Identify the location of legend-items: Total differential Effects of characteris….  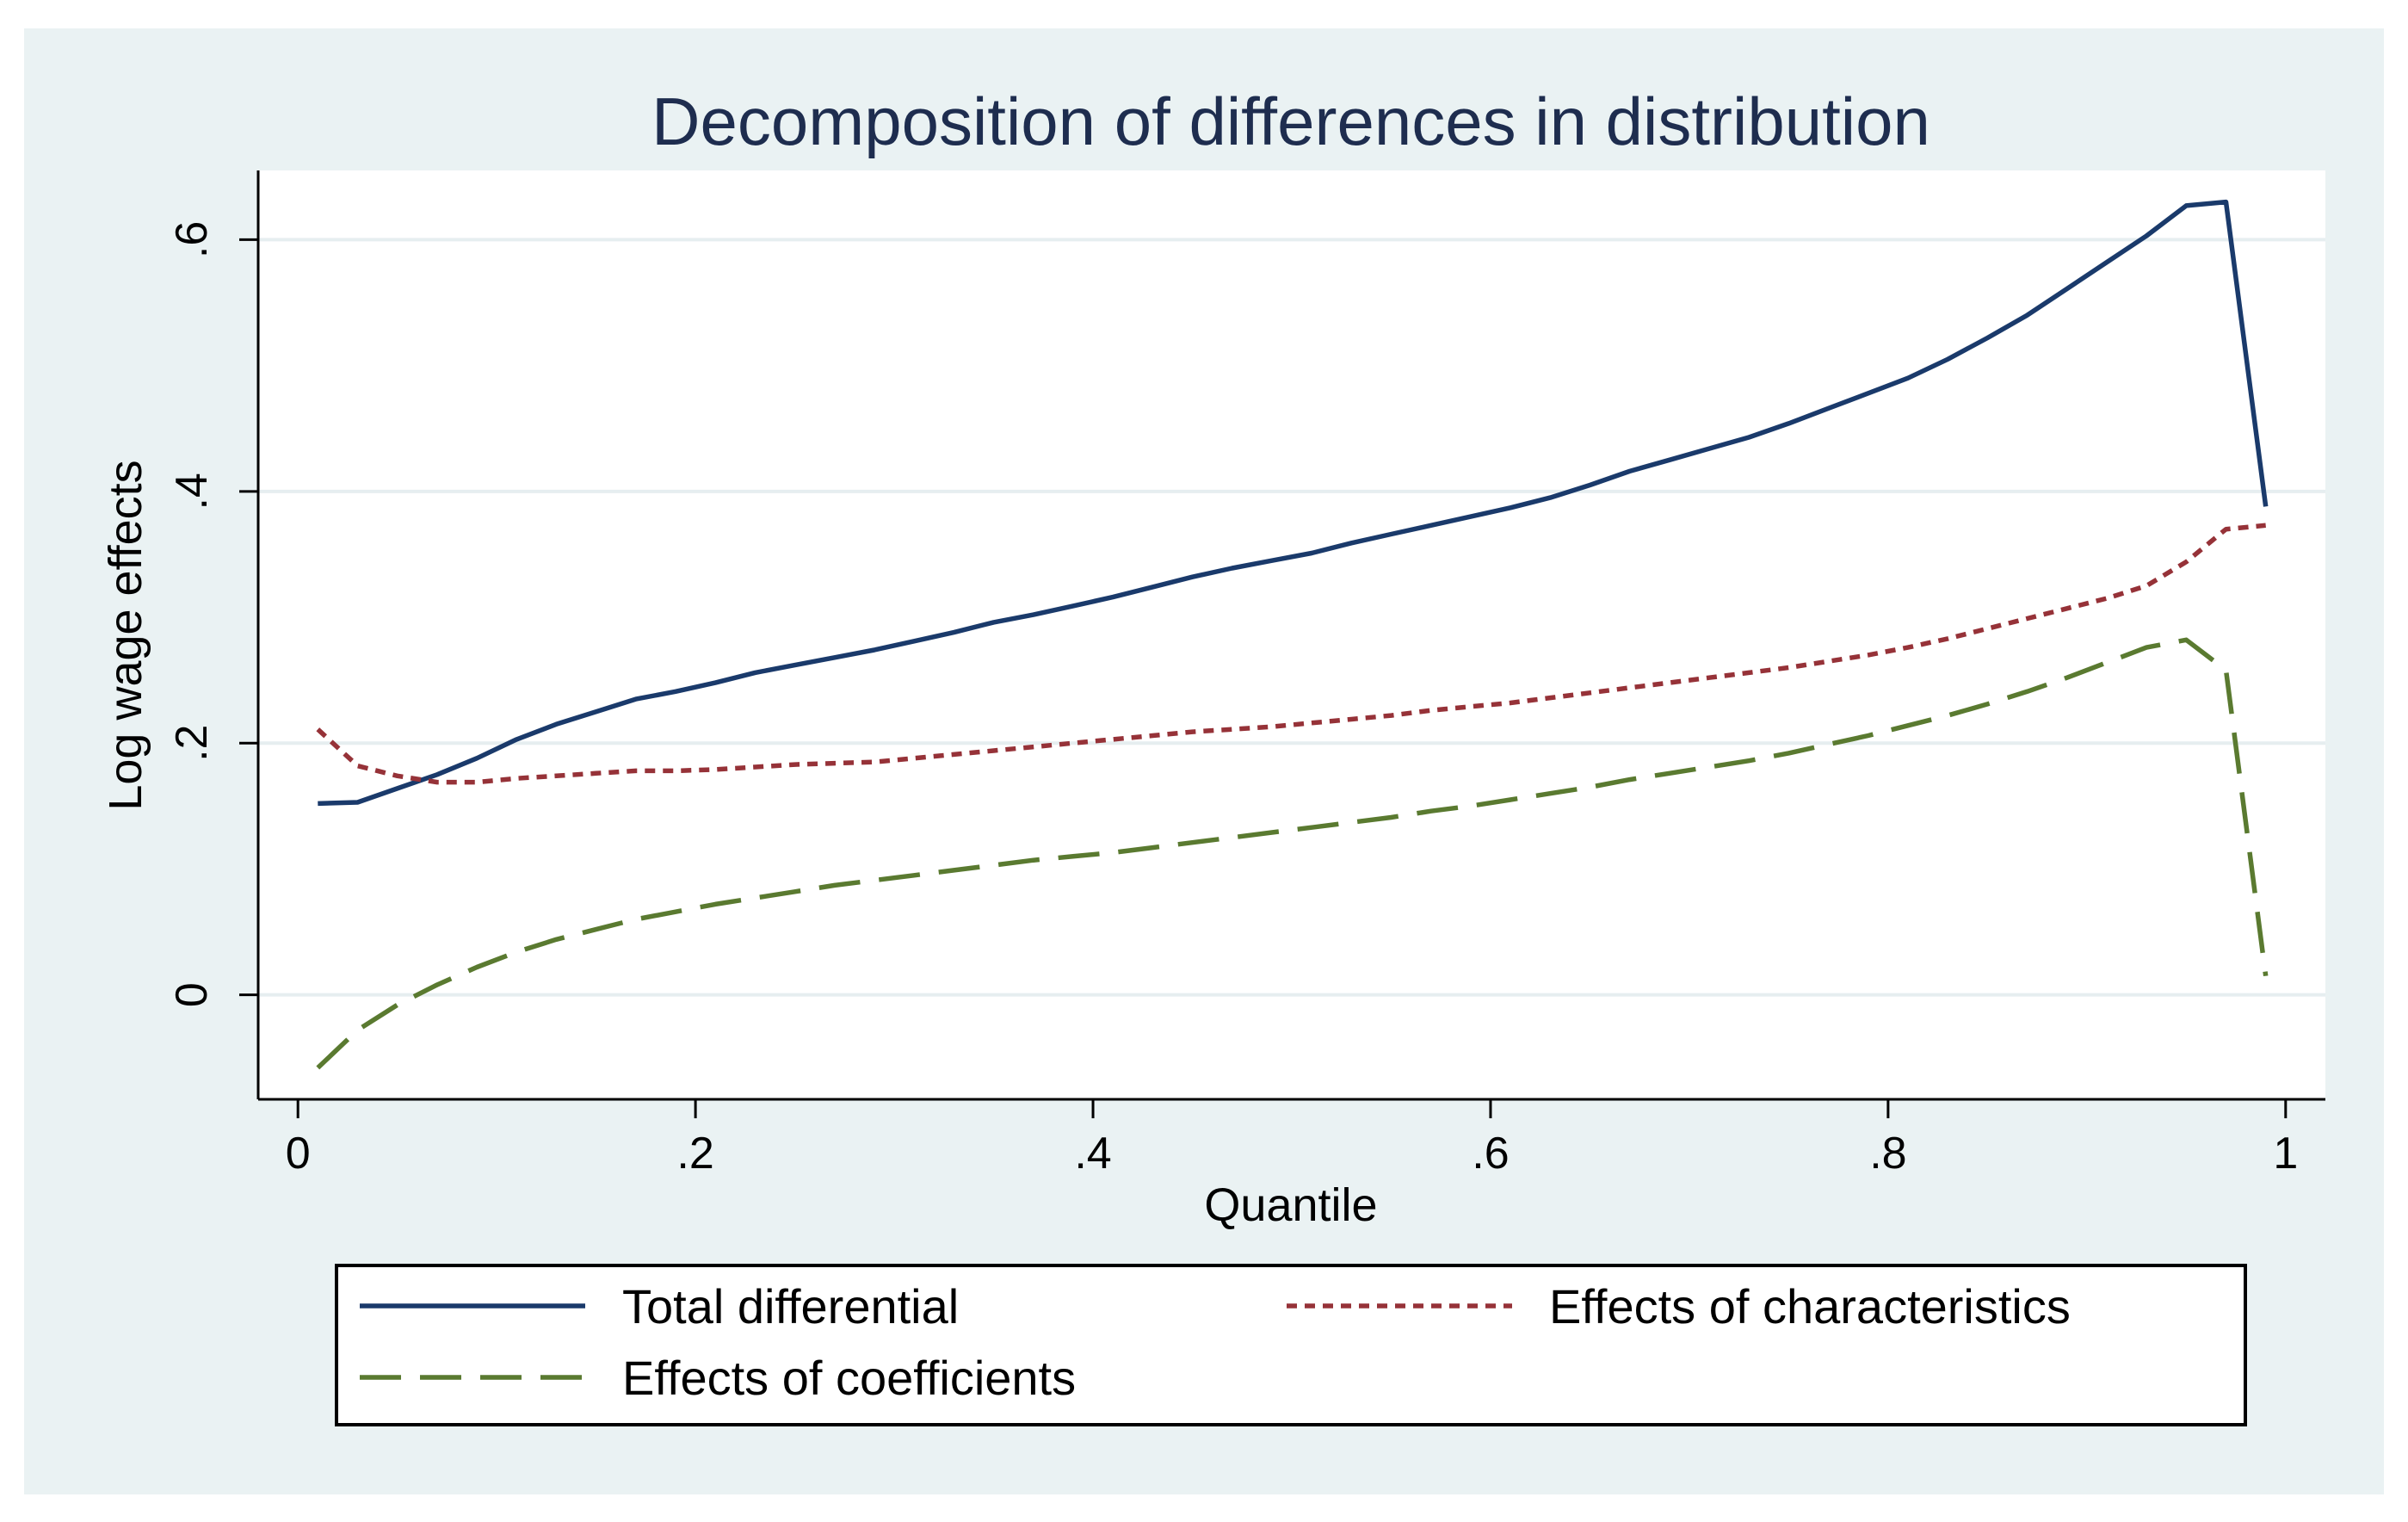
(1215, 1342).